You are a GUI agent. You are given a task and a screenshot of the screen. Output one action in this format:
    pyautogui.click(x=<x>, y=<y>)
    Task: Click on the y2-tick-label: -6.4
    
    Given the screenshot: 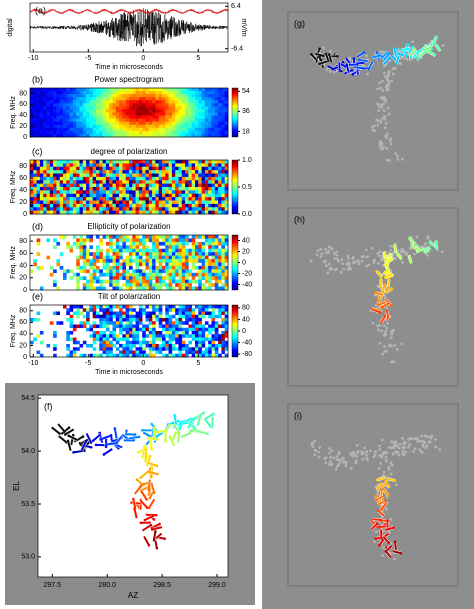 What is the action you would take?
    pyautogui.click(x=237, y=49)
    